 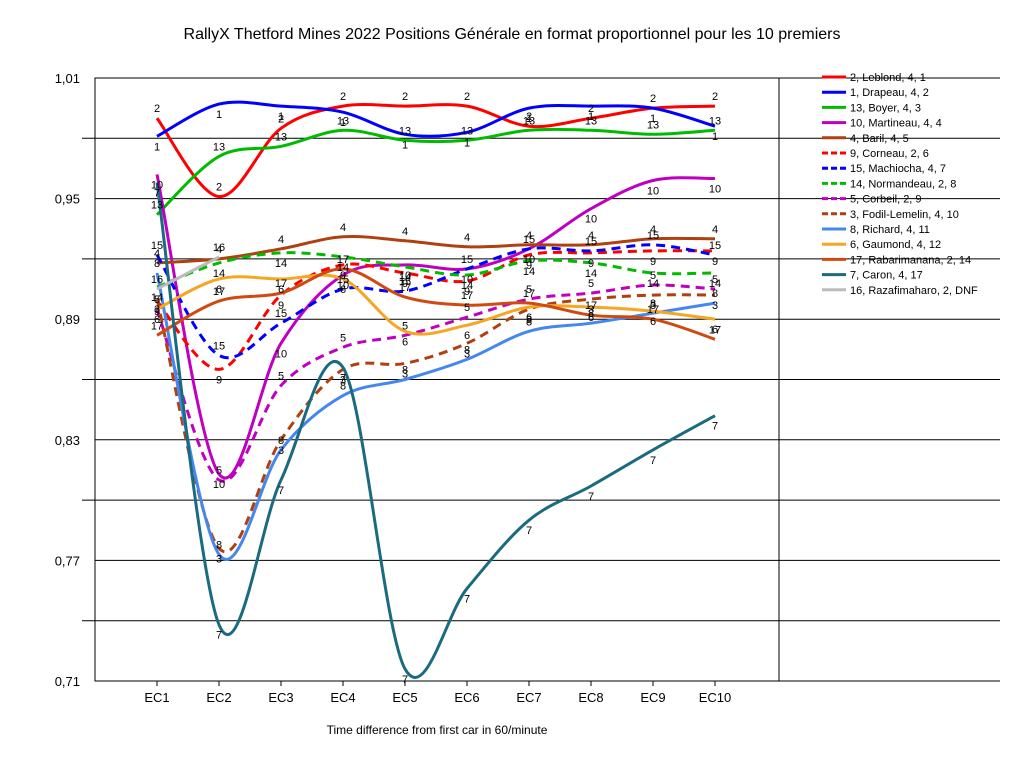 I want to click on x-tick-label: EC7, so click(x=528, y=697).